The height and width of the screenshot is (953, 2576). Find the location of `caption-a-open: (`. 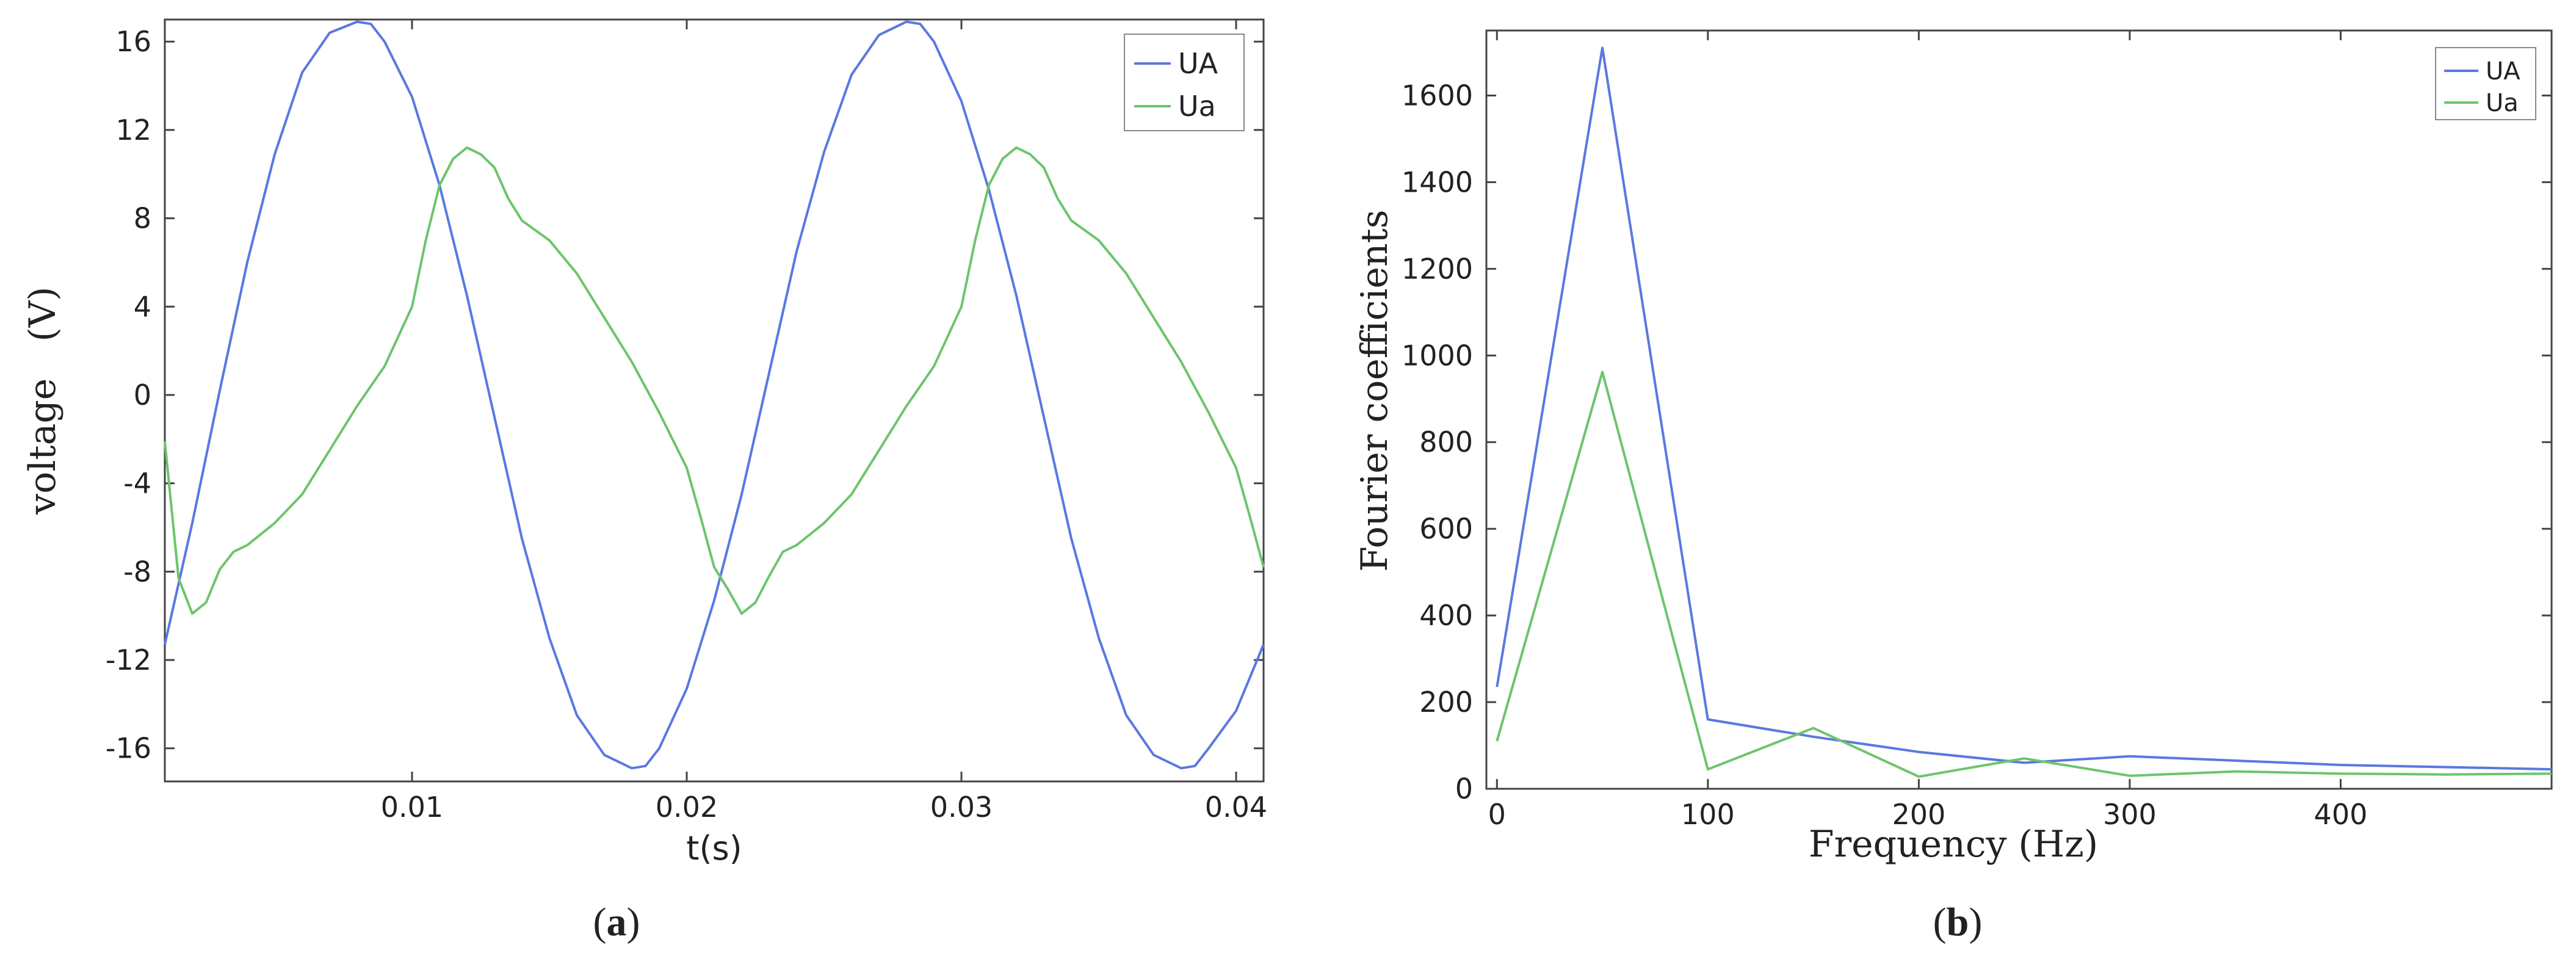

caption-a-open: ( is located at coordinates (600, 922).